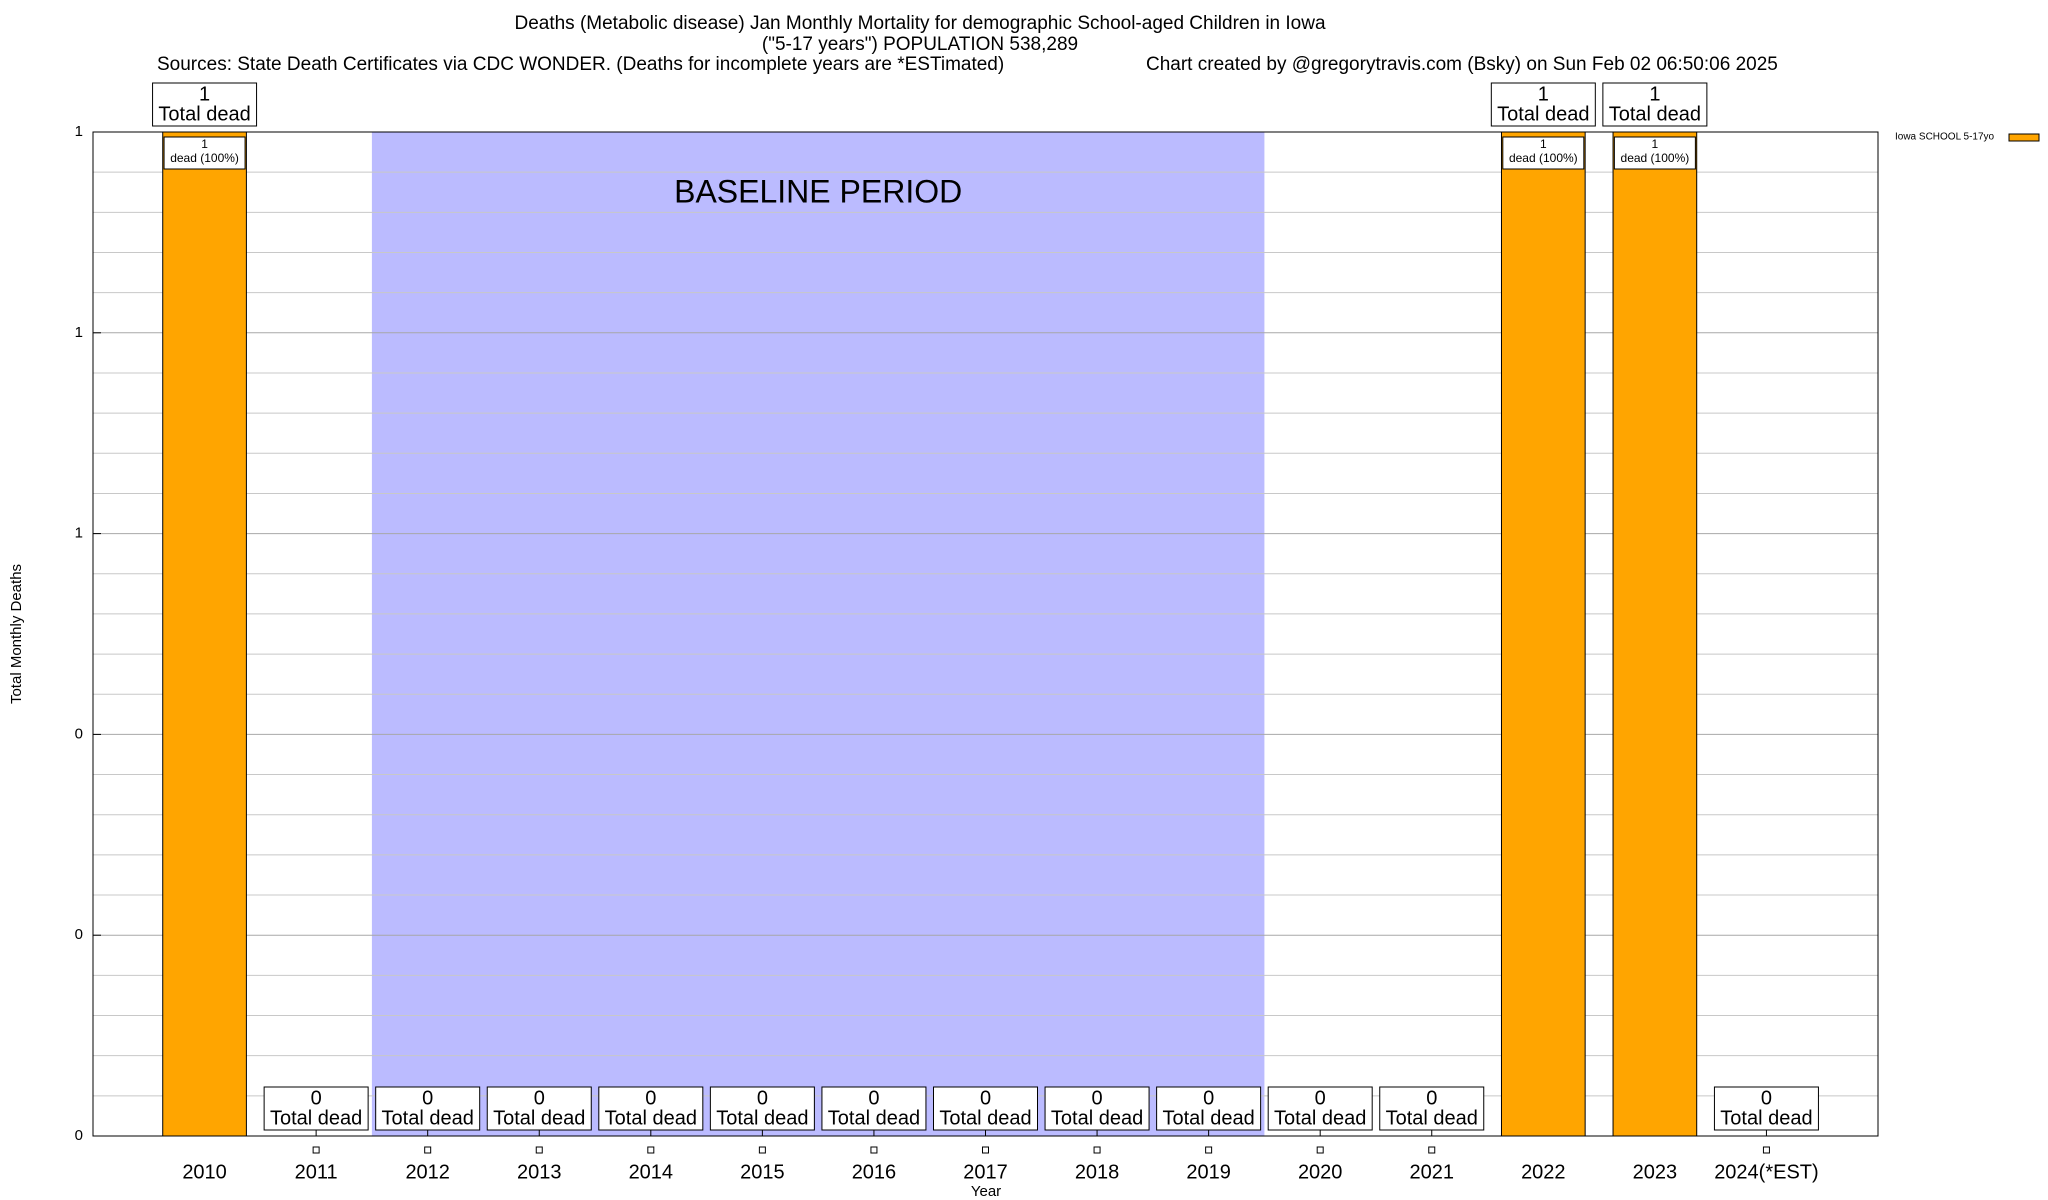 This screenshot has width=2048, height=1200. Describe the element at coordinates (1097, 1172) in the screenshot. I see `x-tick-label: 2018` at that location.